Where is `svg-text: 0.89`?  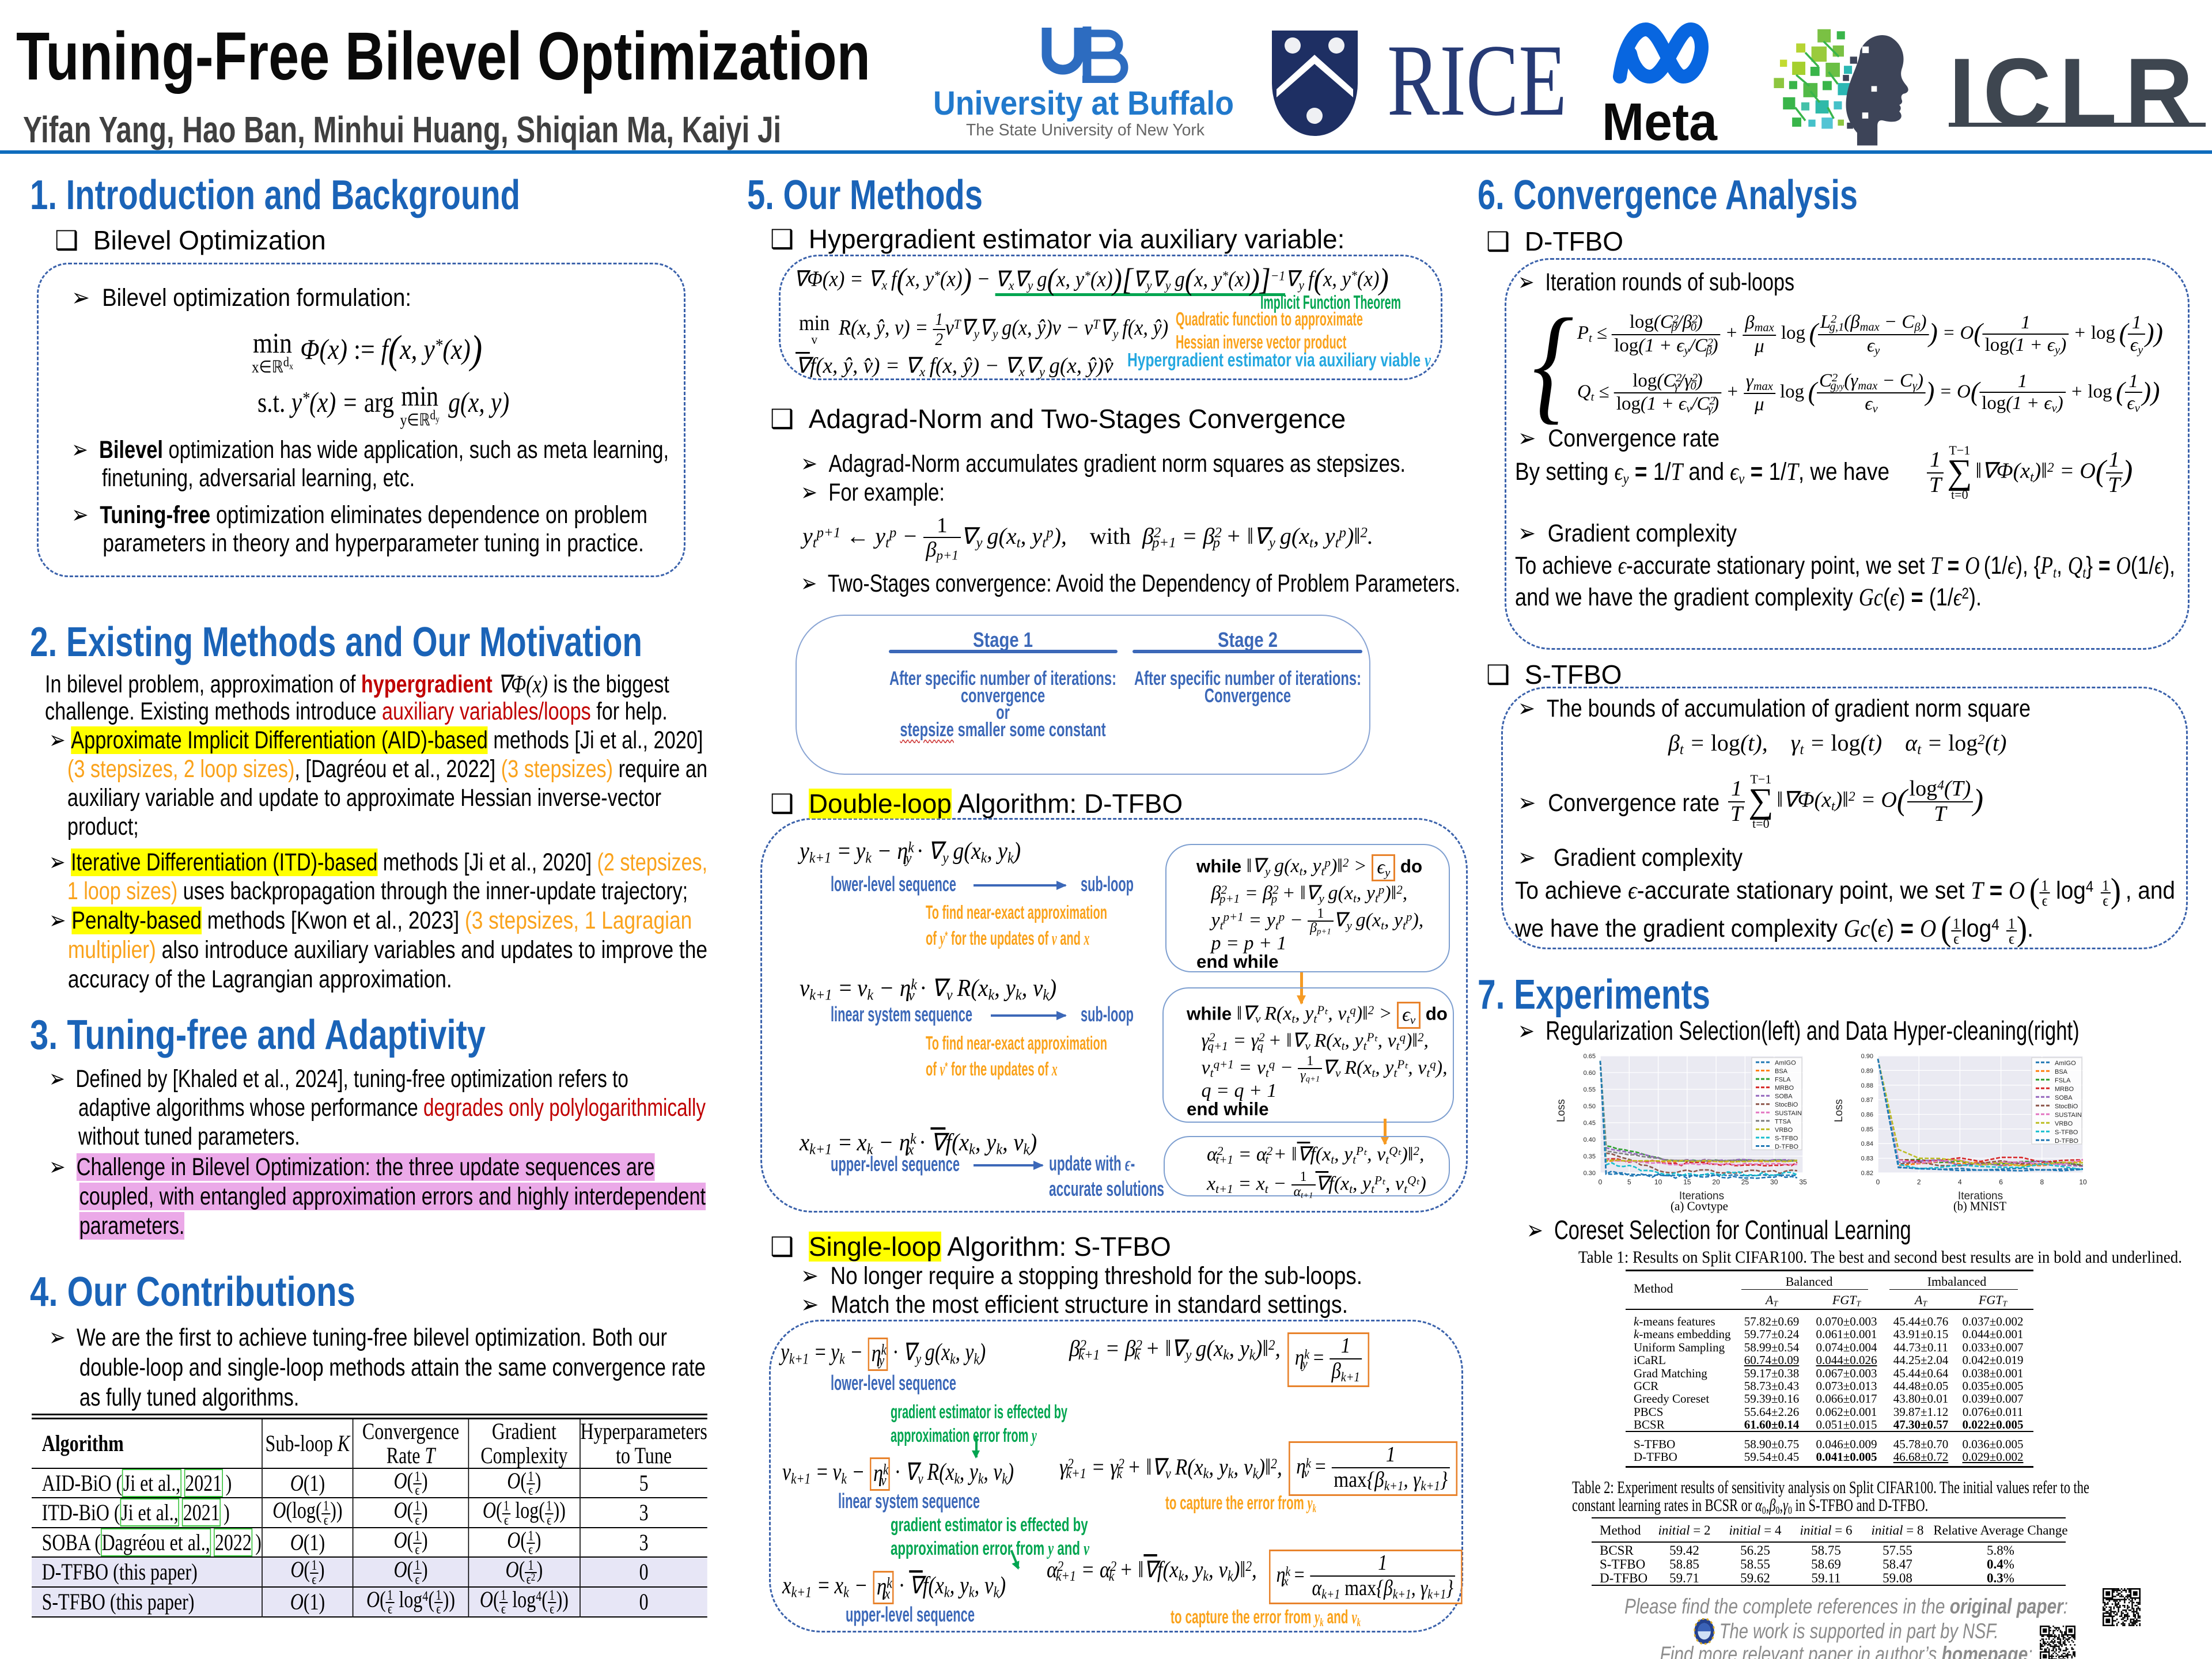
svg-text: 0.89 is located at coordinates (1867, 1070).